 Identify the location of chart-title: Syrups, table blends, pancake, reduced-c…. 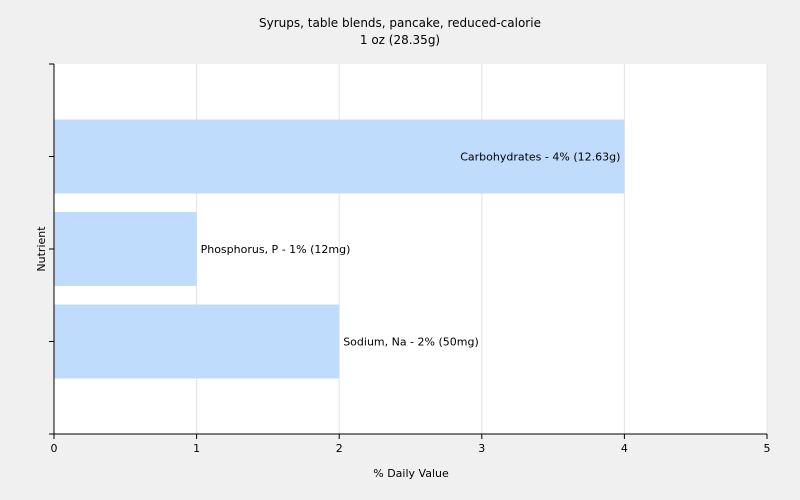
(400, 23).